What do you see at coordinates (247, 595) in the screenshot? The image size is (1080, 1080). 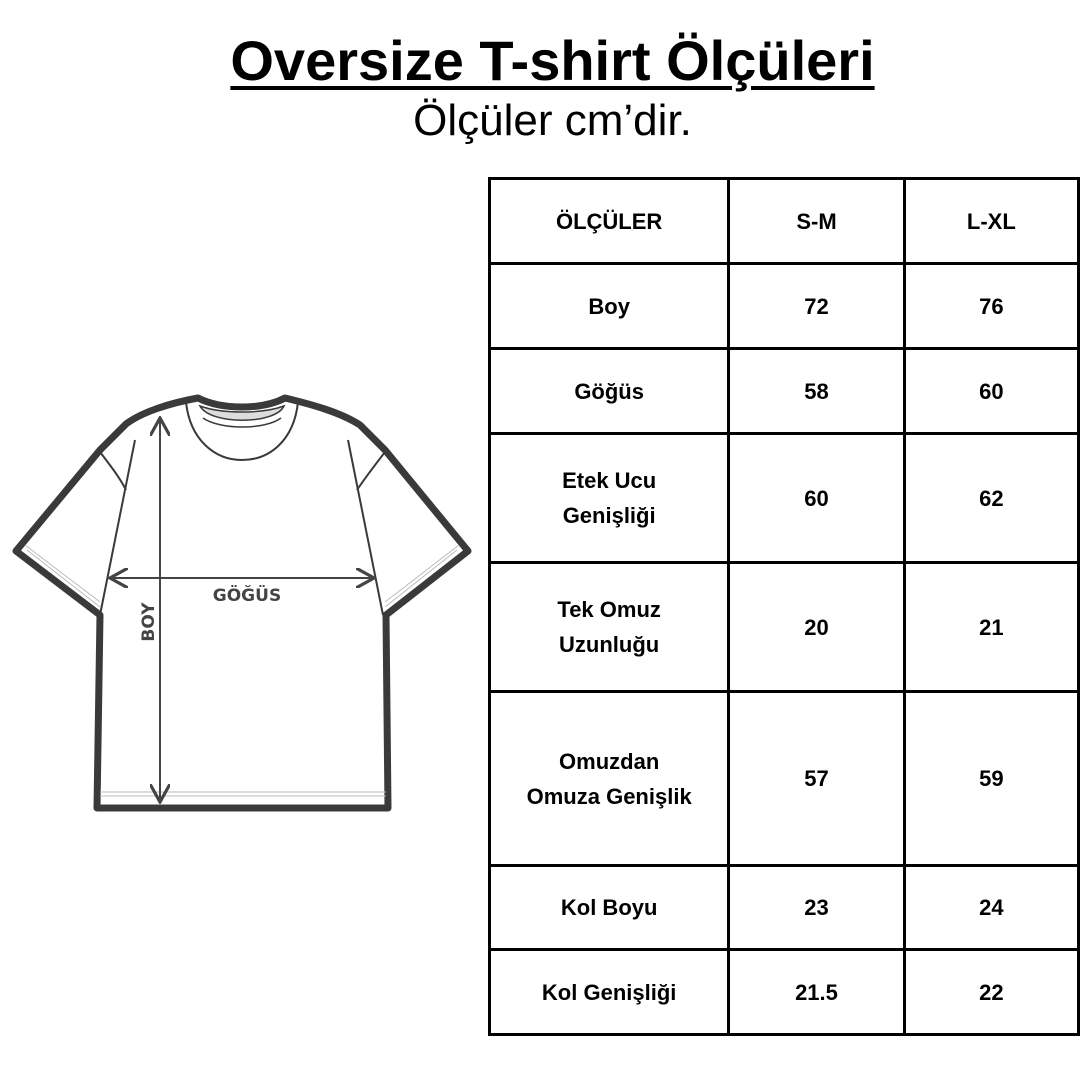 I see `chest-label: GÖĞÜS` at bounding box center [247, 595].